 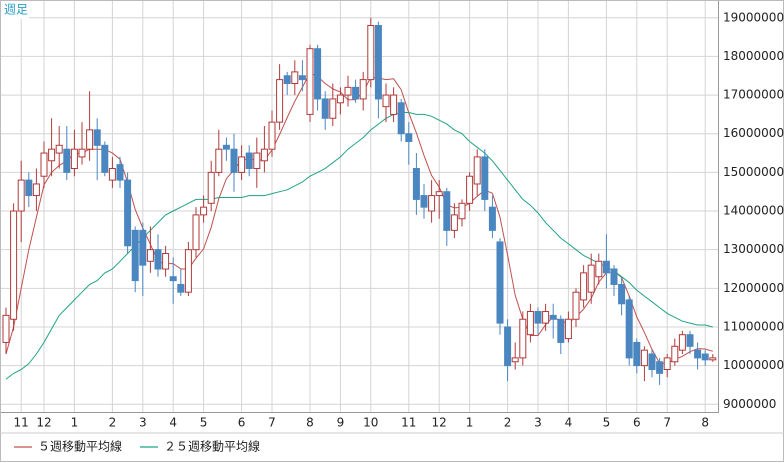 What do you see at coordinates (272, 423) in the screenshot?
I see `x-tick-label: 7` at bounding box center [272, 423].